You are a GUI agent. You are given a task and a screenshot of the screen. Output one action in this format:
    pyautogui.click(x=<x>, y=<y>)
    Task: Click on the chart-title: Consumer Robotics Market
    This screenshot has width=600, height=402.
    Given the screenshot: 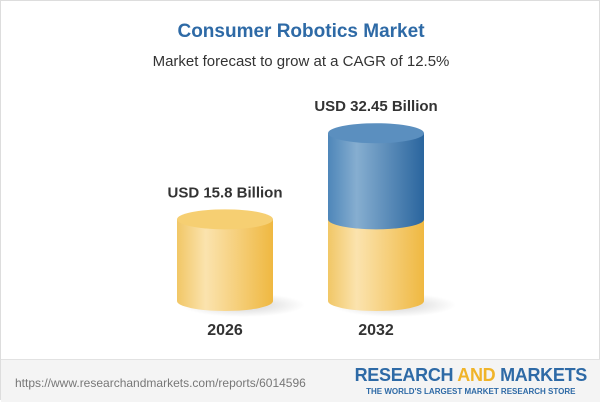 What is the action you would take?
    pyautogui.click(x=301, y=31)
    